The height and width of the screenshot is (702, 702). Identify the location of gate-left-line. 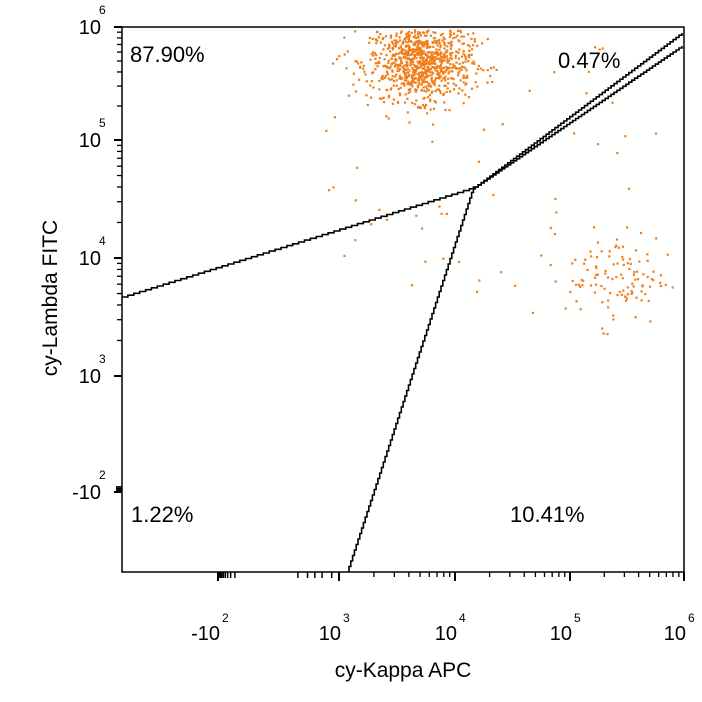
(299, 242).